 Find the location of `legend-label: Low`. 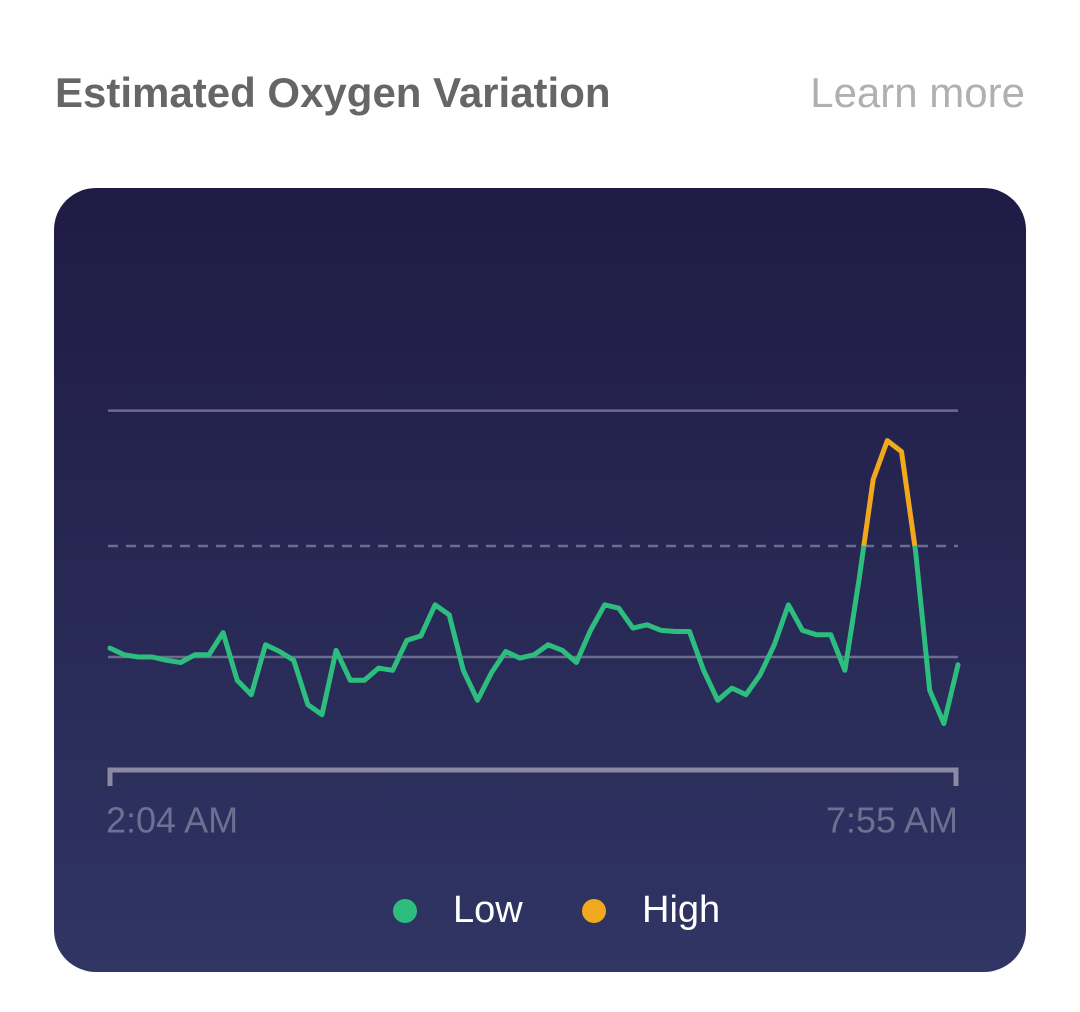

legend-label: Low is located at coordinates (488, 910).